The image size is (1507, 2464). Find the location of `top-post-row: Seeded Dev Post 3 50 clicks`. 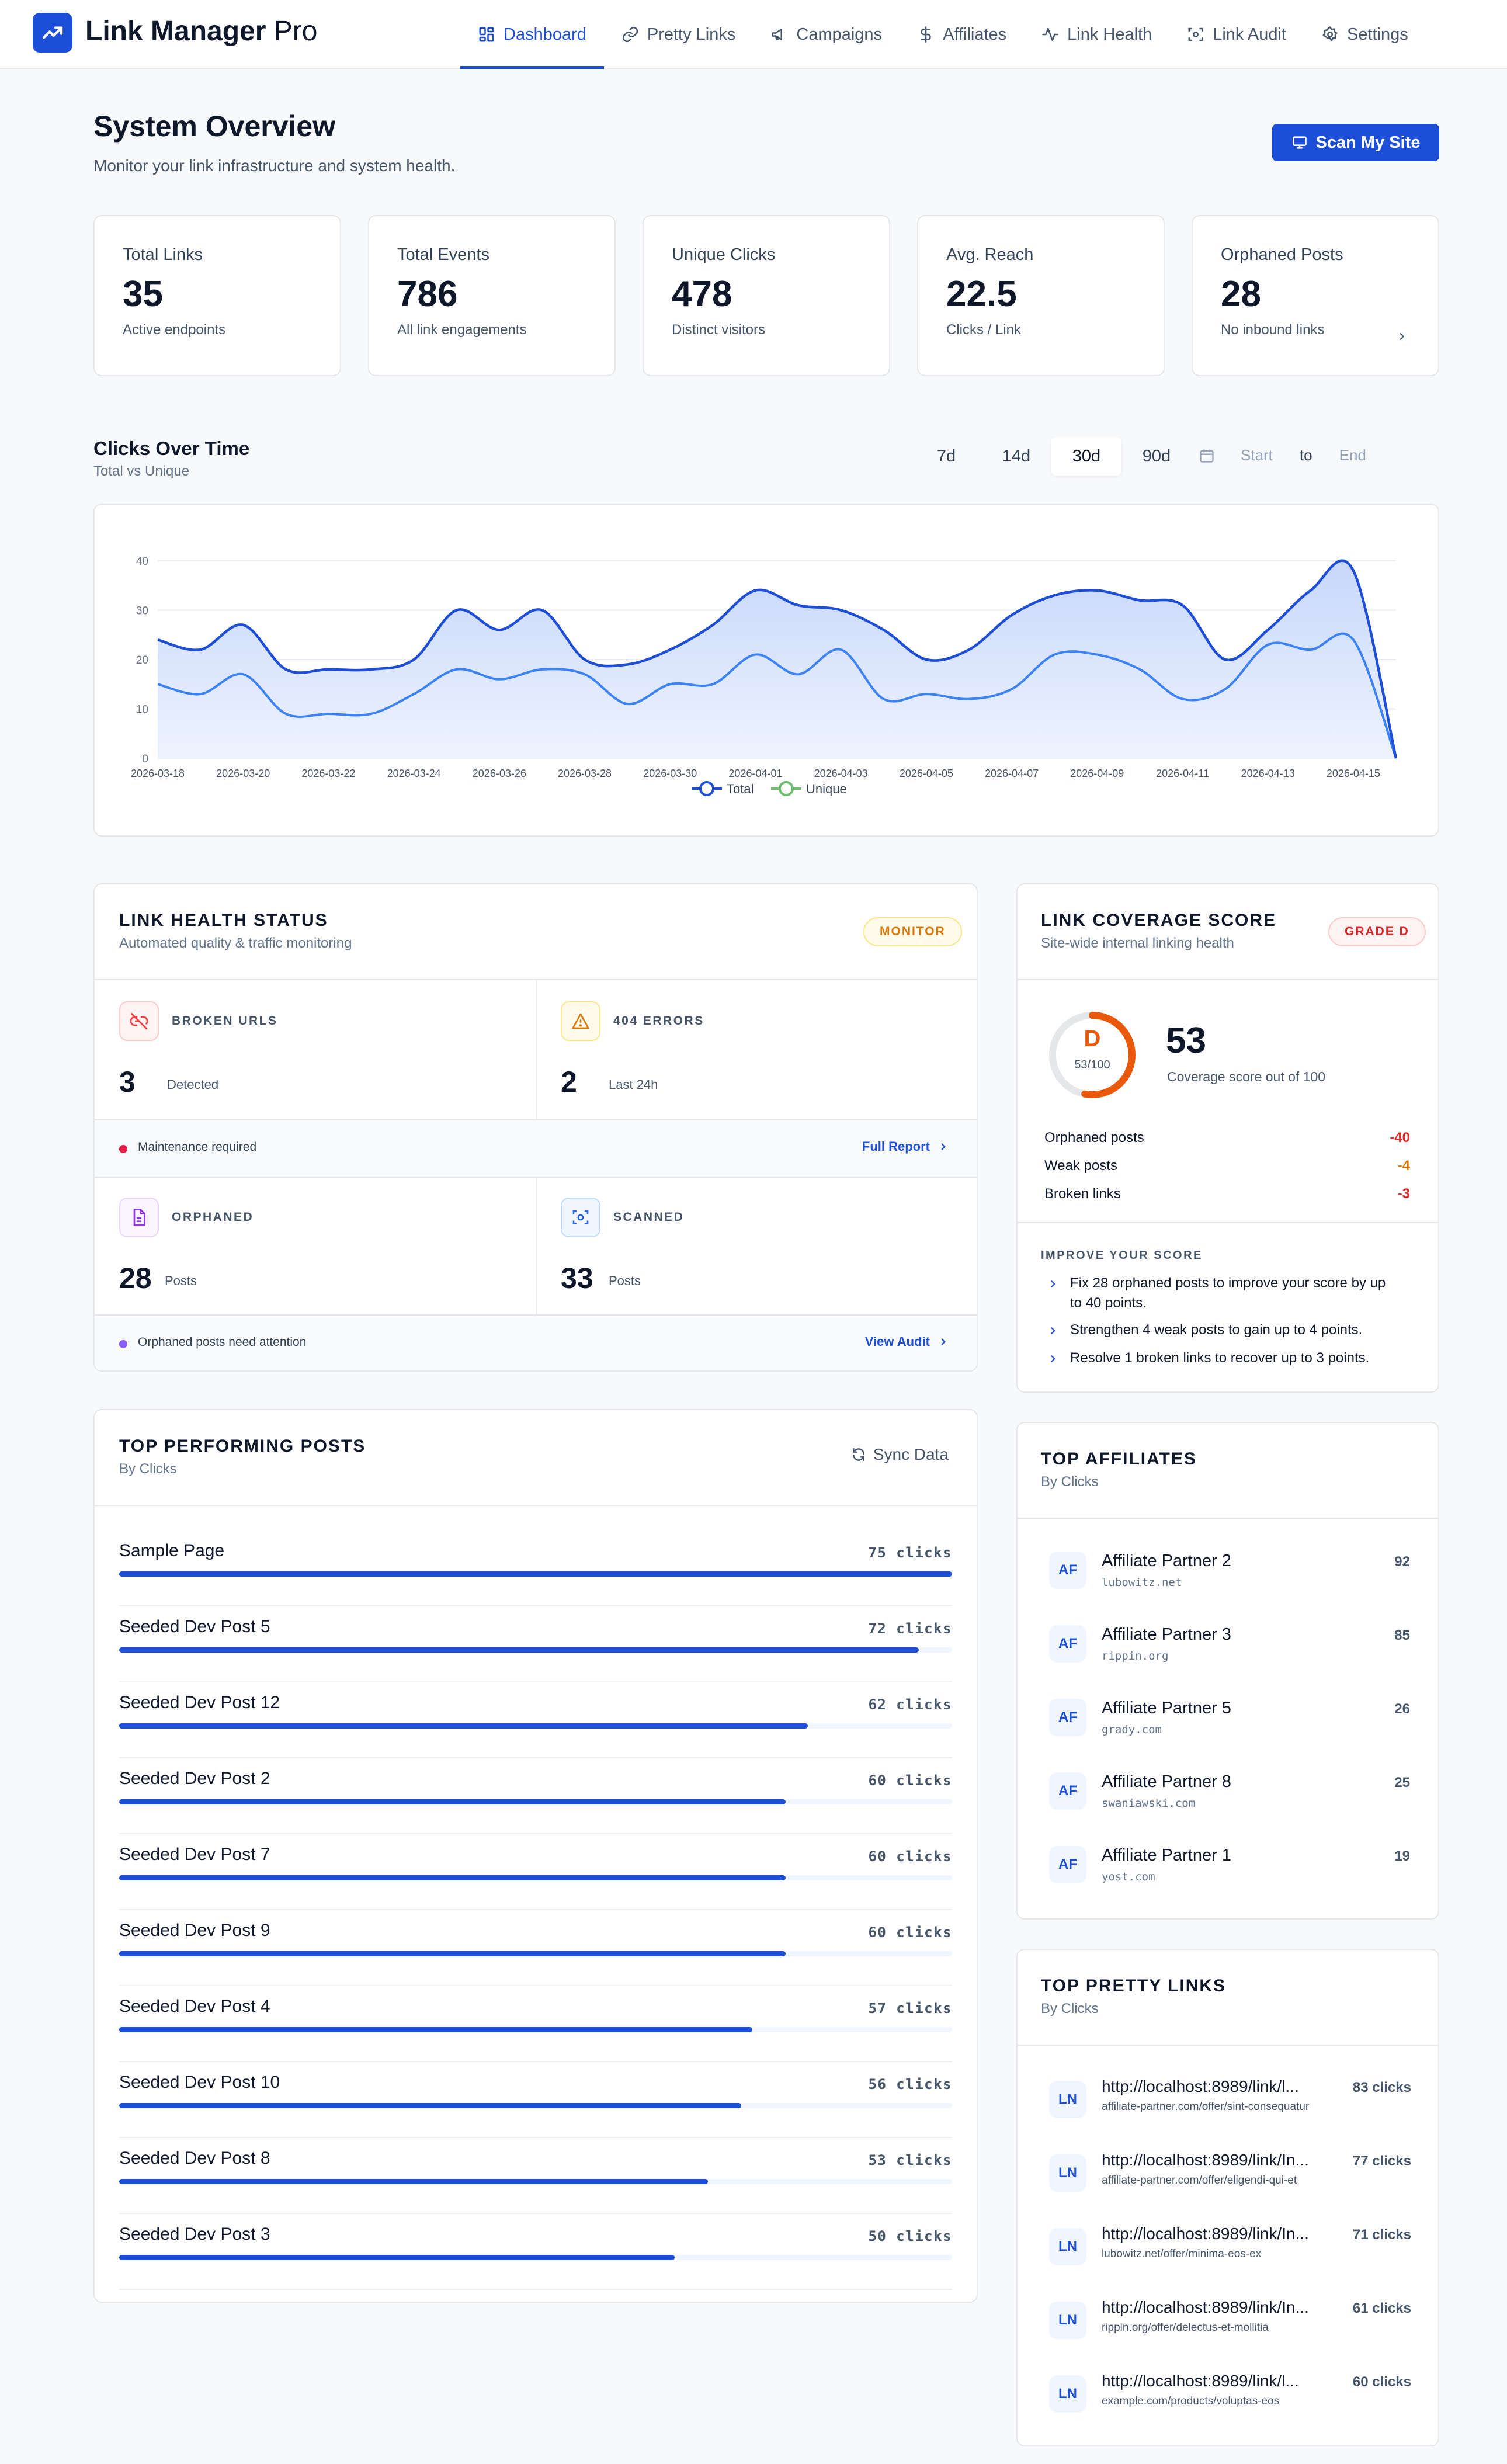

top-post-row: Seeded Dev Post 3 50 clicks is located at coordinates (535, 2252).